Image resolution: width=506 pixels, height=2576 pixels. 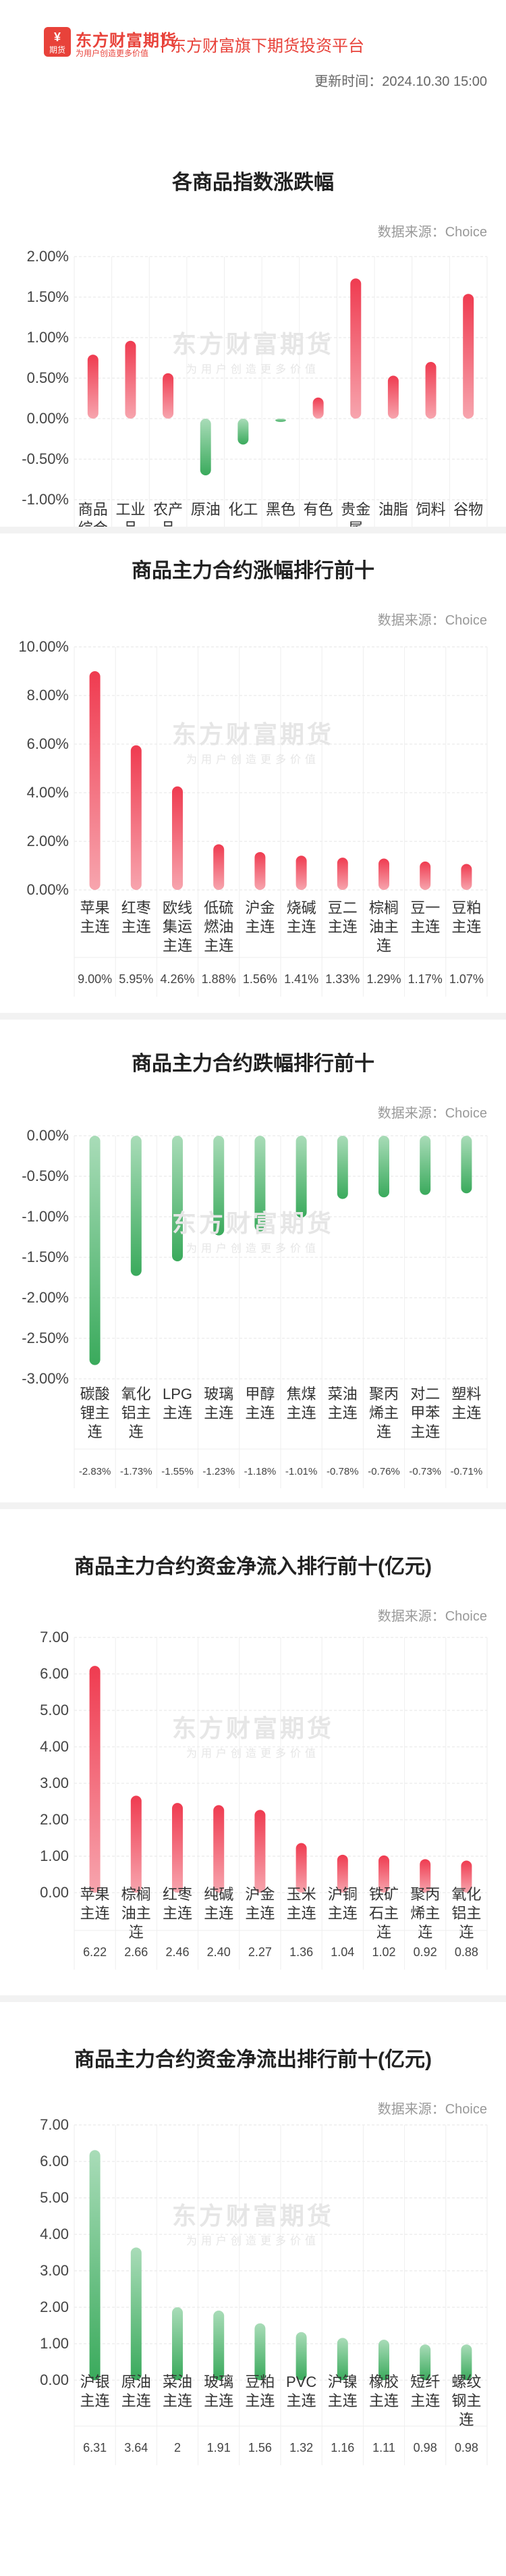 I want to click on value-label: 1.11, so click(x=383, y=2447).